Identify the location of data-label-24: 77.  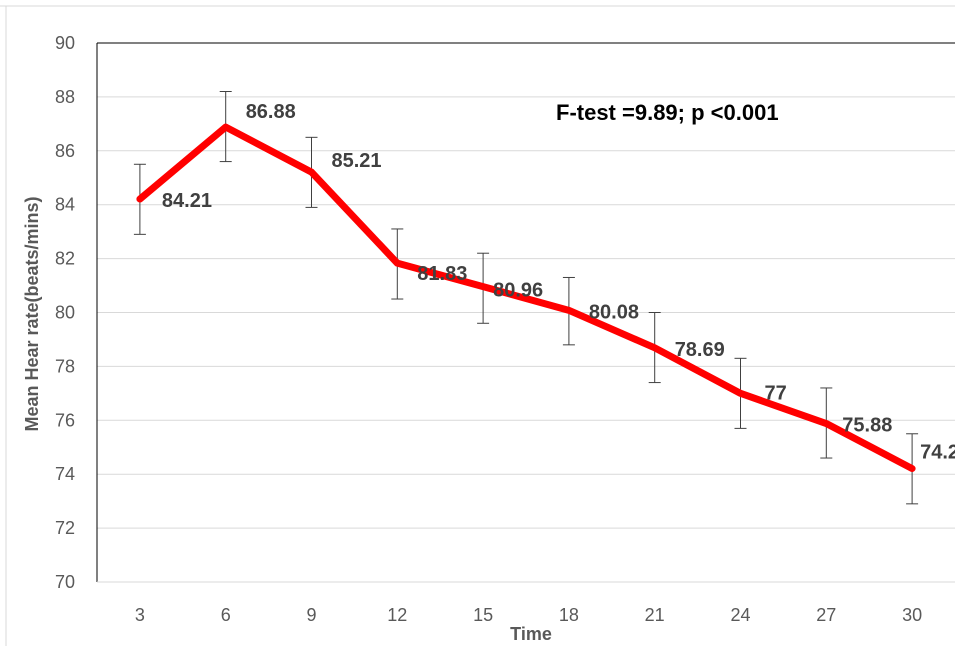
(776, 393).